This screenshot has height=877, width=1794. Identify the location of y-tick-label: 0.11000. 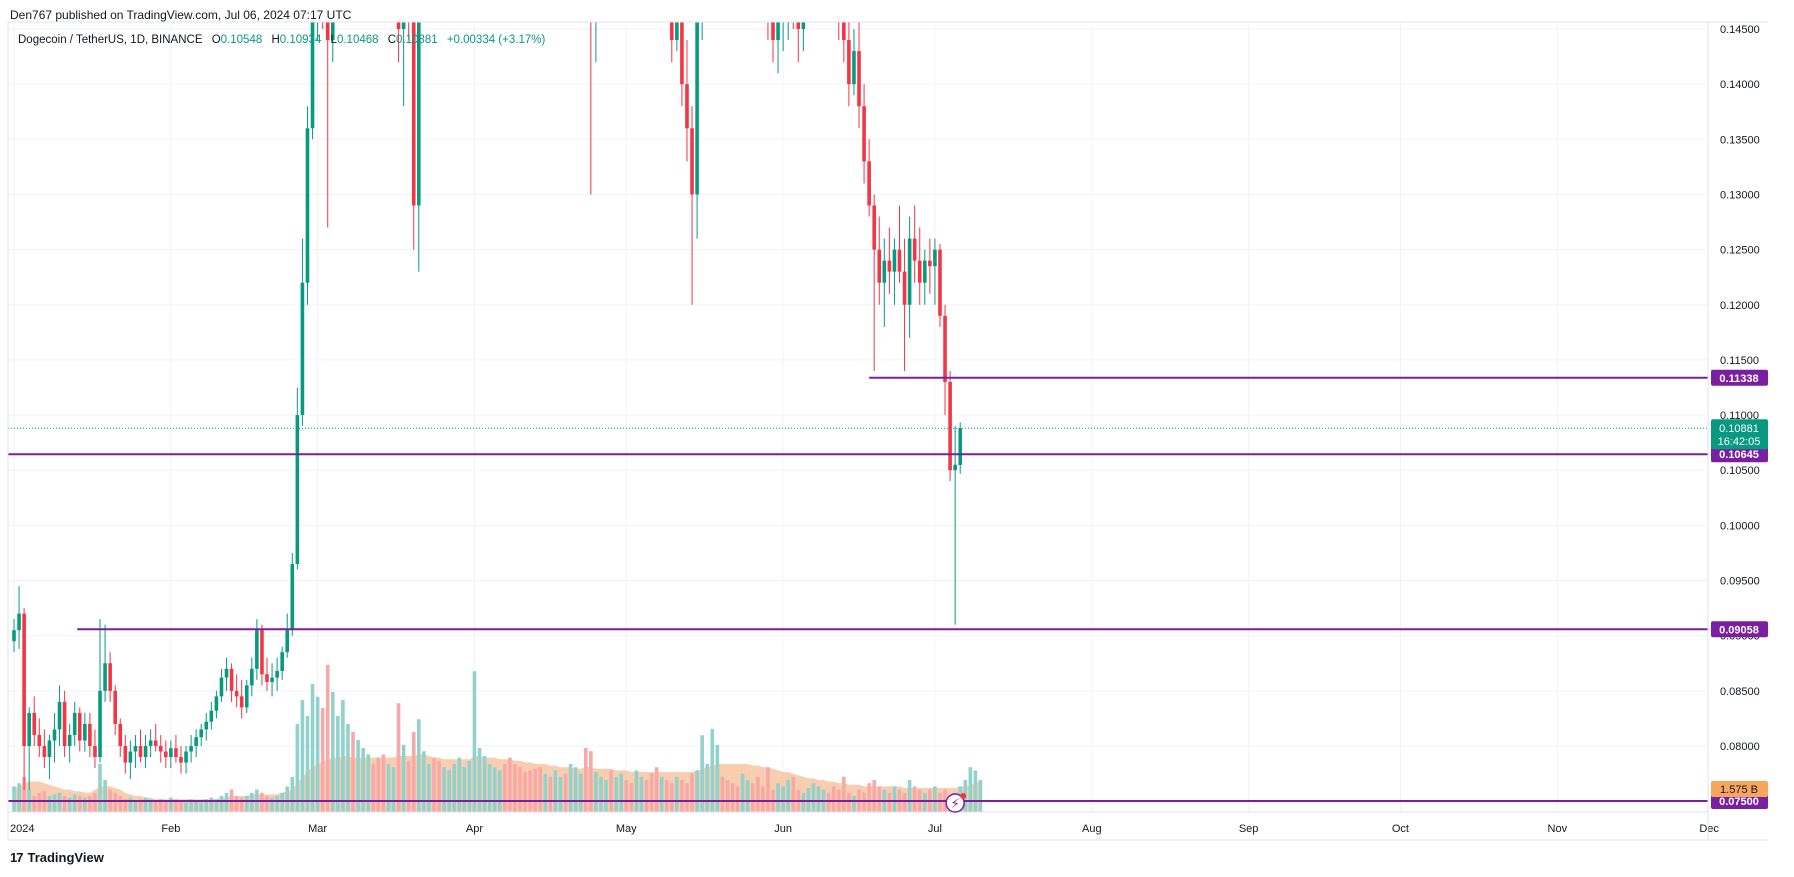
(1739, 416).